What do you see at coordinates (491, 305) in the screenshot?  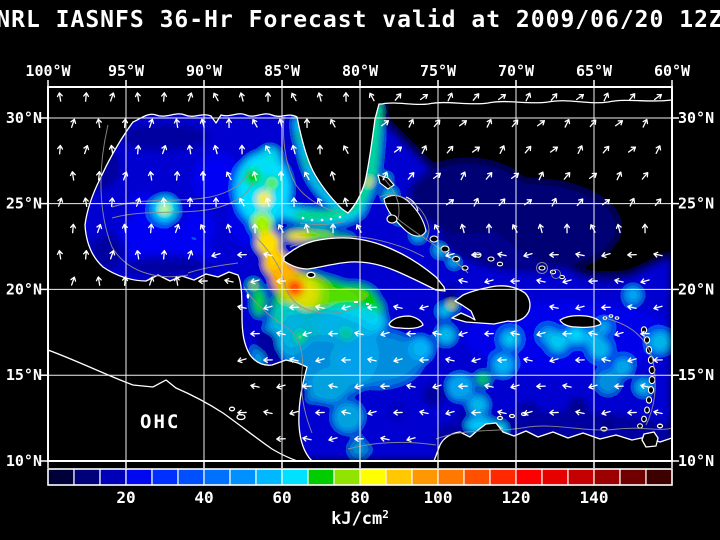 I see `island-hispaniola` at bounding box center [491, 305].